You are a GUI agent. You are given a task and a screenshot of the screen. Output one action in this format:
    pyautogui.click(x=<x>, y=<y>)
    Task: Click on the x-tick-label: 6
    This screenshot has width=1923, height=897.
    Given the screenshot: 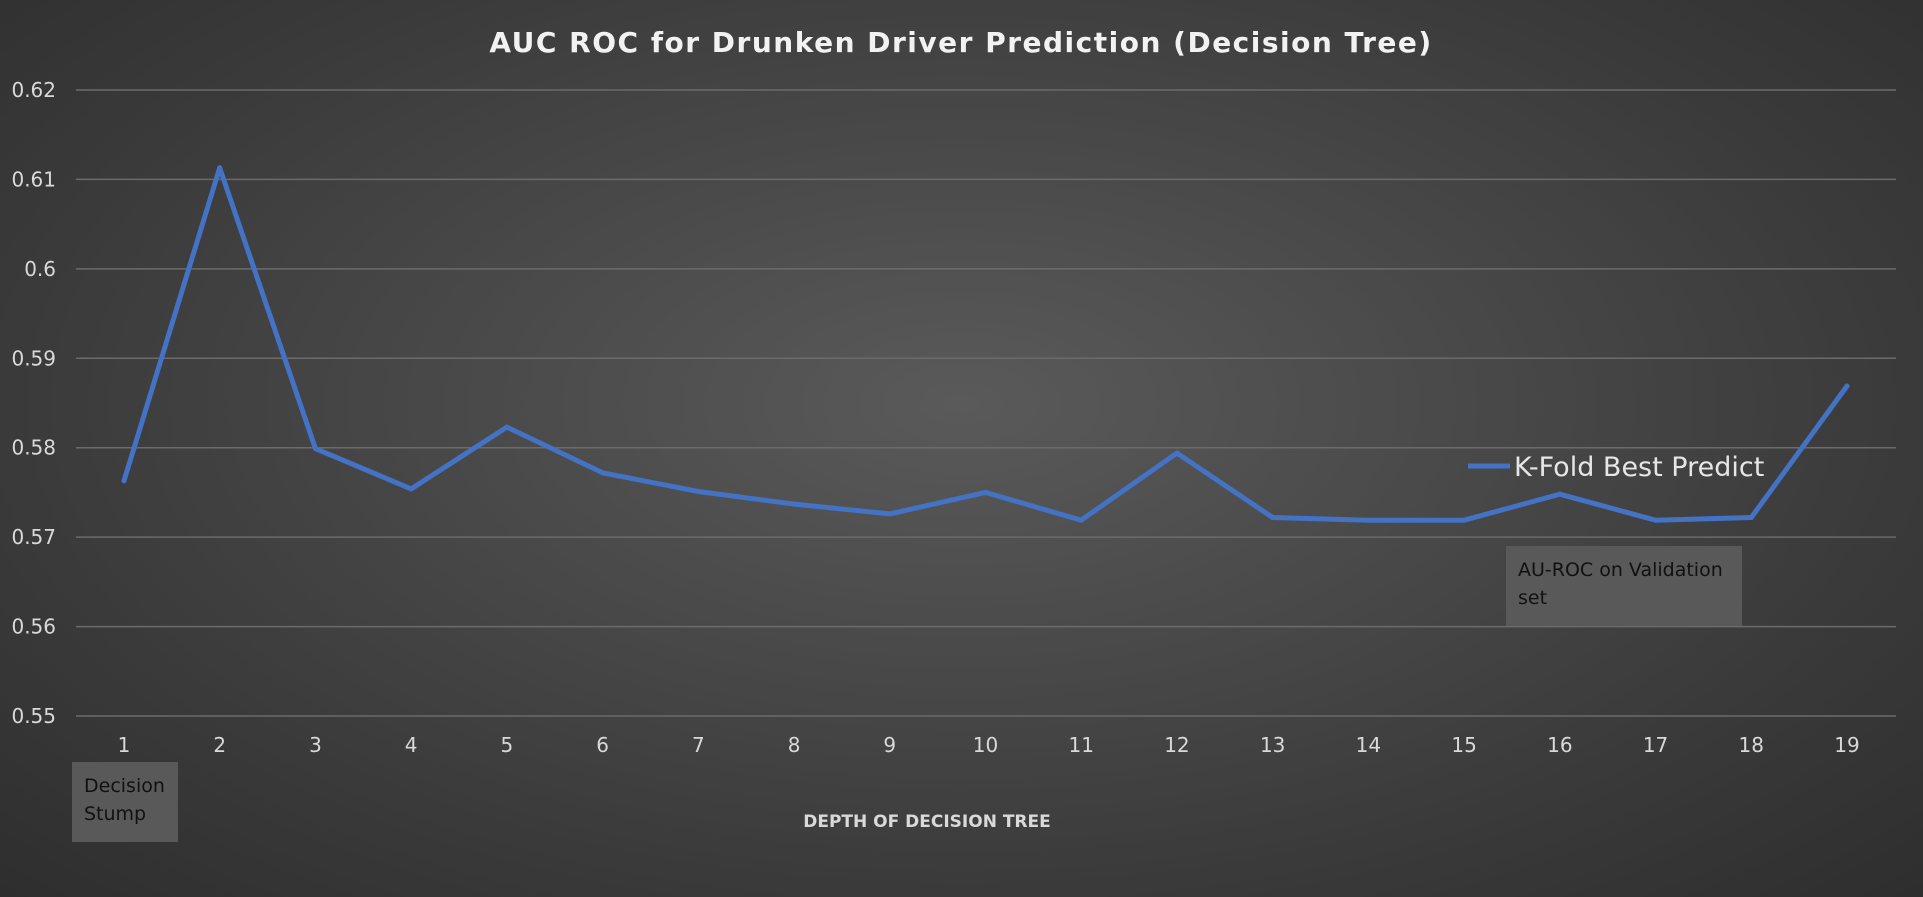 What is the action you would take?
    pyautogui.click(x=602, y=745)
    